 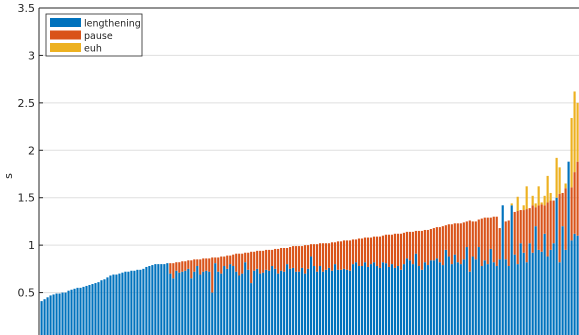 What do you see at coordinates (65, 47) in the screenshot?
I see `legend-swatch-euh` at bounding box center [65, 47].